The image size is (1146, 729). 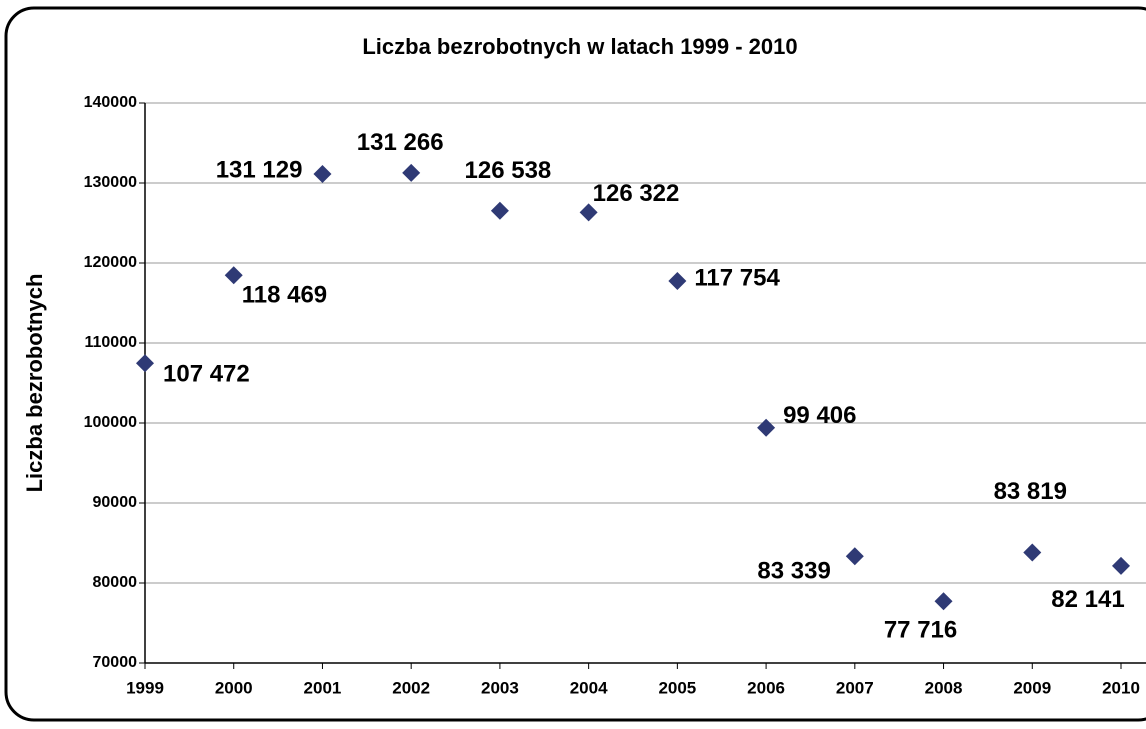 I want to click on x-tick-label: 2007, so click(x=855, y=687).